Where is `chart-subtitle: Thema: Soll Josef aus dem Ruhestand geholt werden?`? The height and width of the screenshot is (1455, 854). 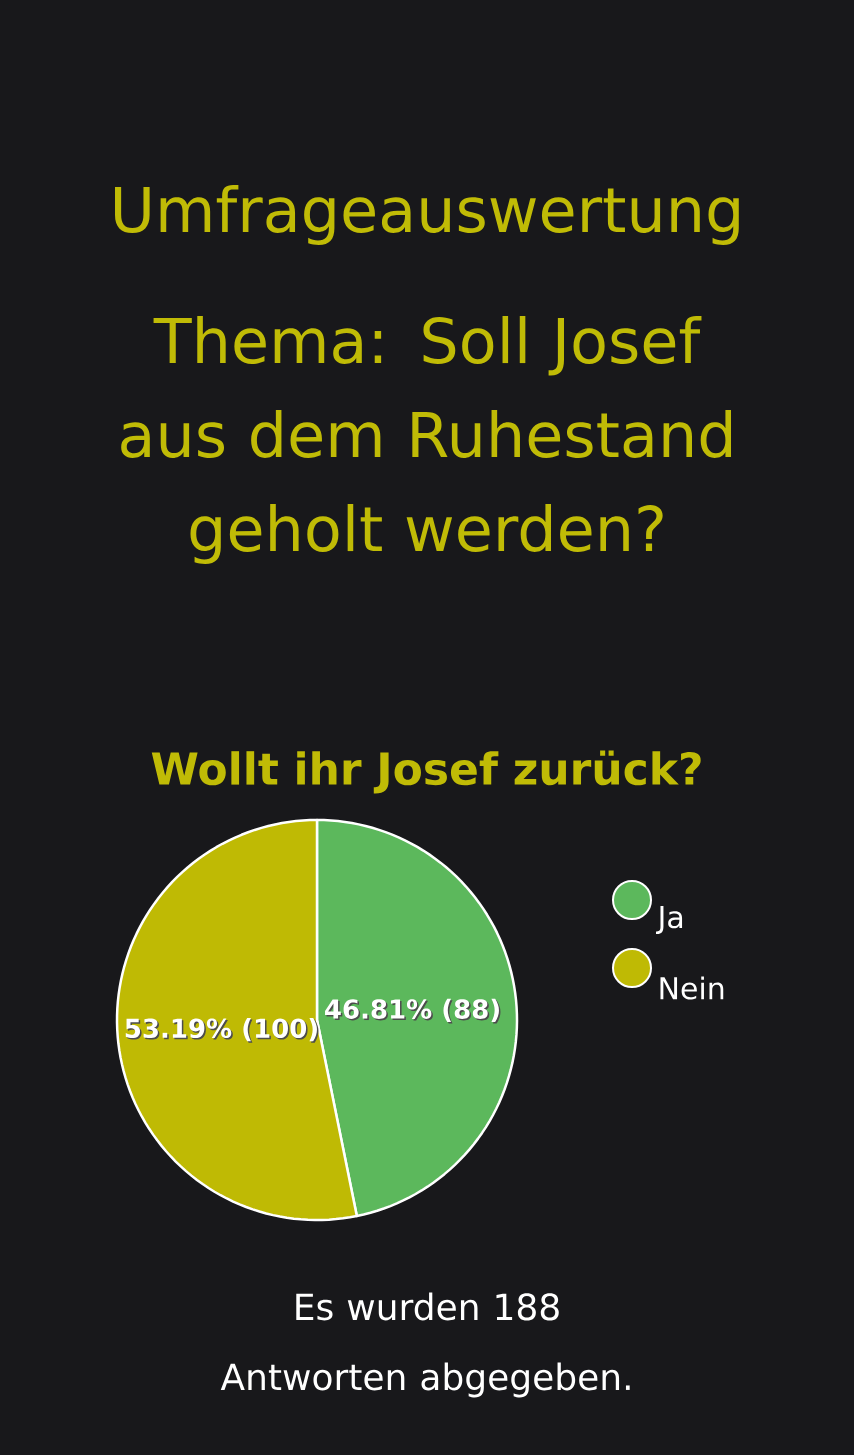 chart-subtitle: Thema: Soll Josef aus dem Ruhestand geholt werden? is located at coordinates (426, 439).